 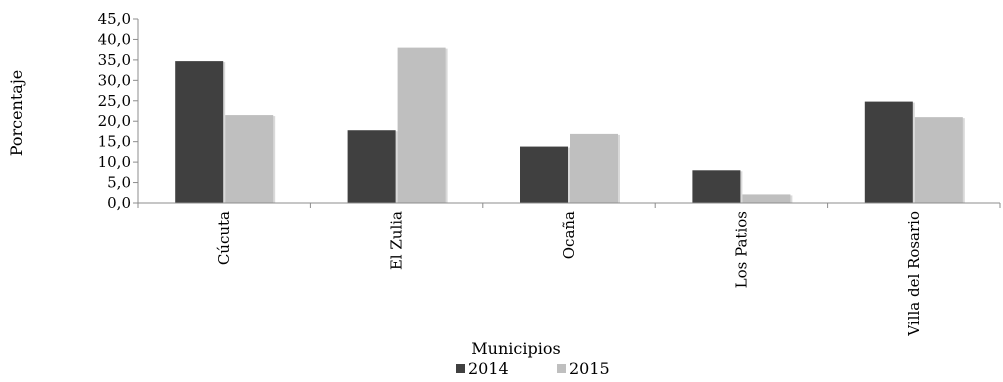 What do you see at coordinates (515, 348) in the screenshot?
I see `x-axis-title: Municipios` at bounding box center [515, 348].